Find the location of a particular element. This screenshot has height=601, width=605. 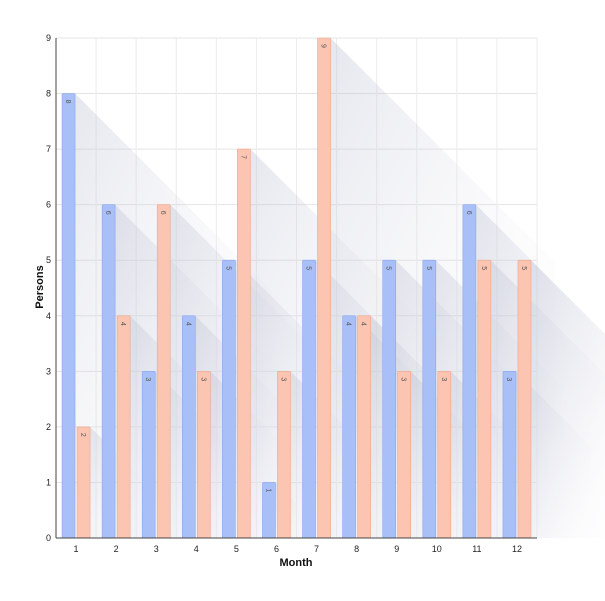

y-tick-label: 9 is located at coordinates (48, 38).